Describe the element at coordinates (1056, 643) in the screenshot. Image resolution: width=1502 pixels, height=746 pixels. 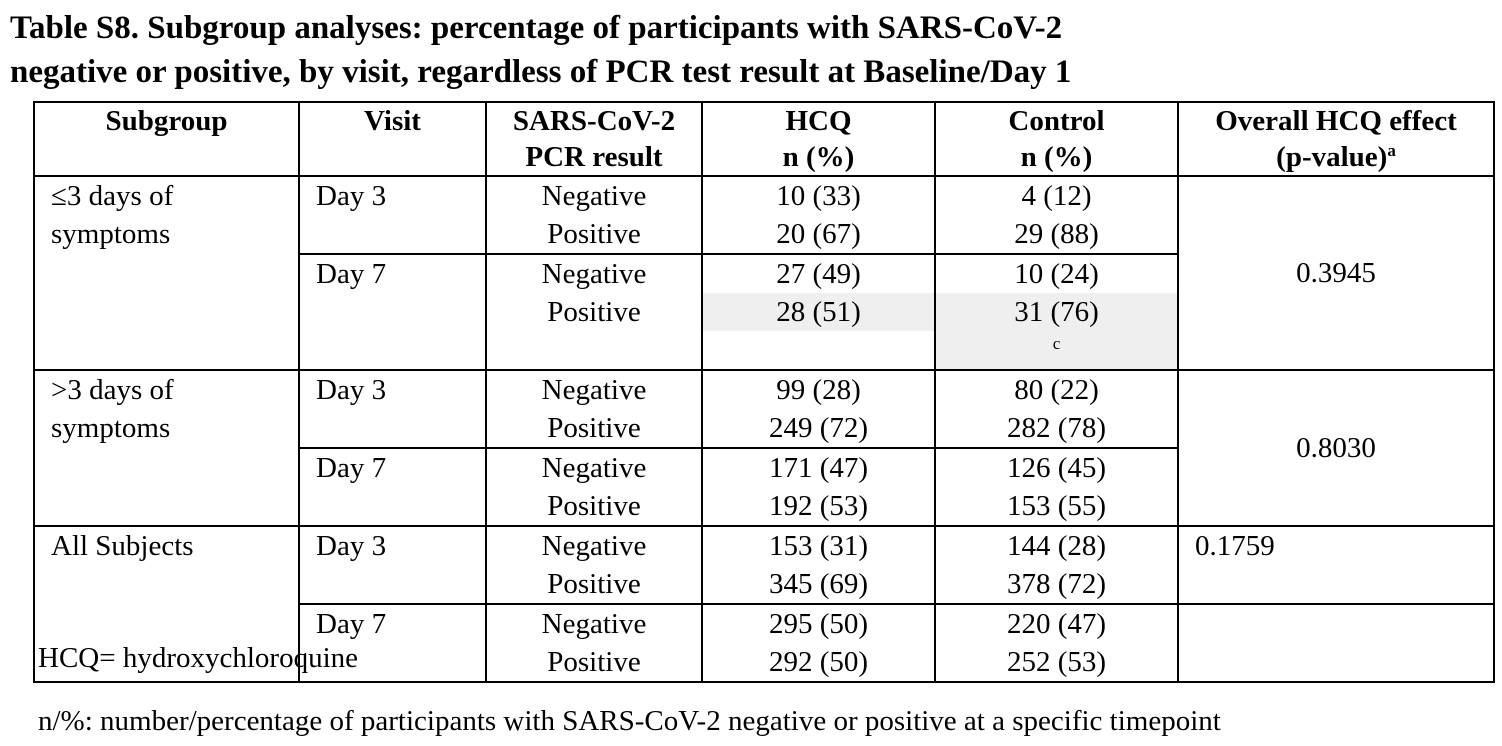
I see `control-cell: 220 (47) 252 (53)` at that location.